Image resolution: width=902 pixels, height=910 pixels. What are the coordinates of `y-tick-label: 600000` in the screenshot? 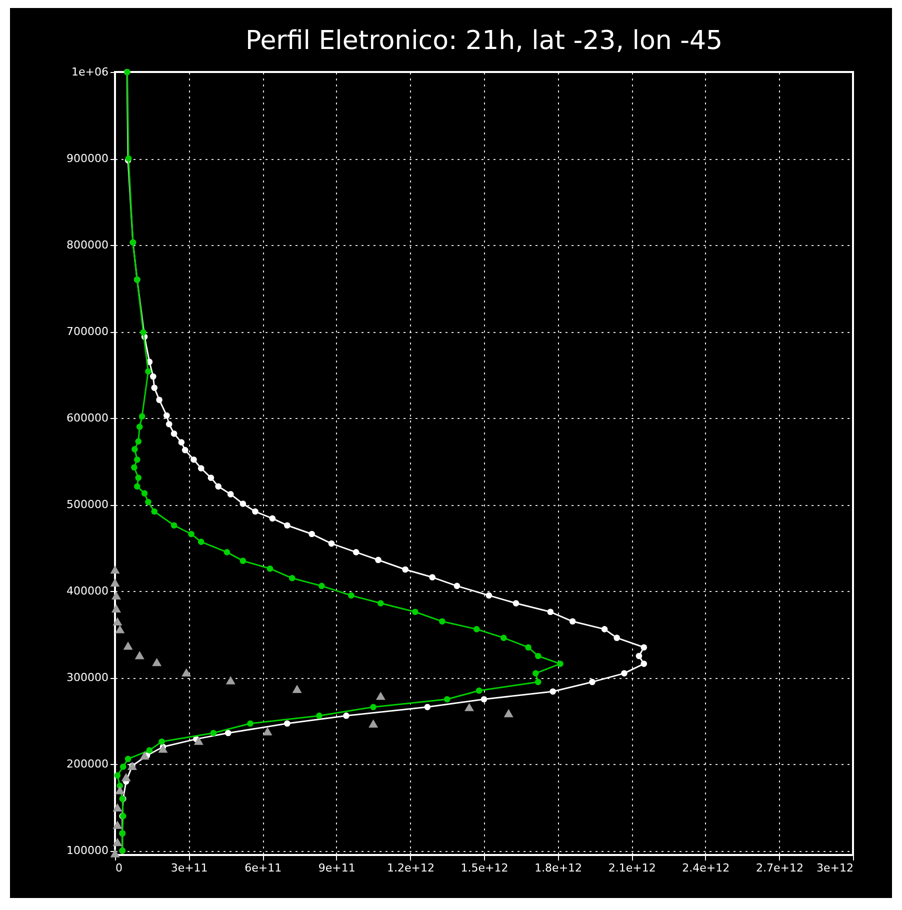 It's located at (87, 418).